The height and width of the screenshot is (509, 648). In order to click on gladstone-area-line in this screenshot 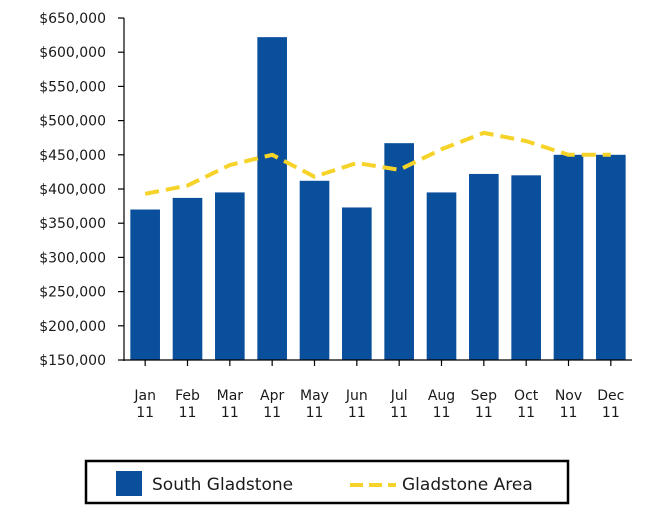, I will do `click(377, 163)`.